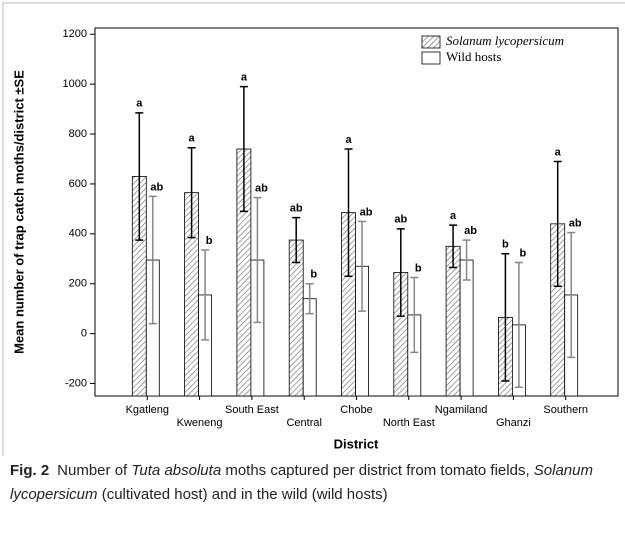 The image size is (625, 546). I want to click on x-tick-label: Chobe, so click(356, 410).